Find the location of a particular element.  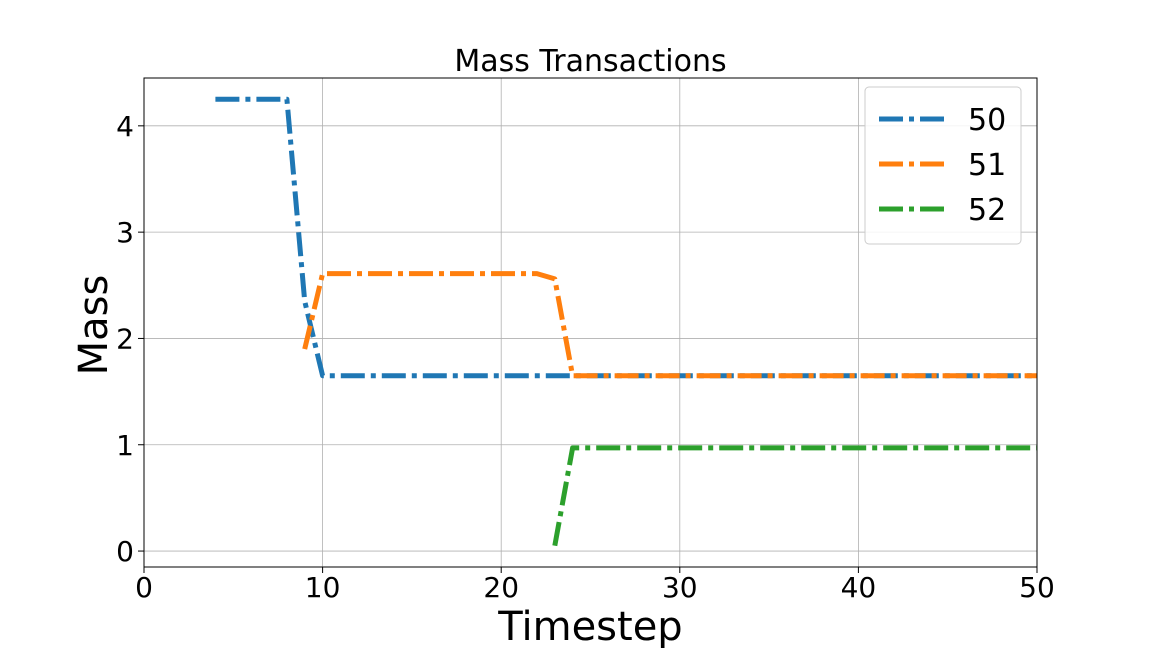

y-tick-labels: 0 1 2 3 4 is located at coordinates (125, 339).